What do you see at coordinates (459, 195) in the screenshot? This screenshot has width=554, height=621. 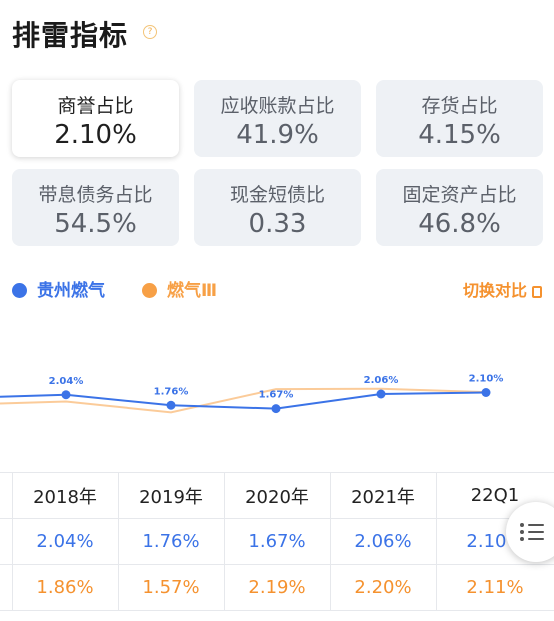 I see `metric-label: 固定资产占比` at bounding box center [459, 195].